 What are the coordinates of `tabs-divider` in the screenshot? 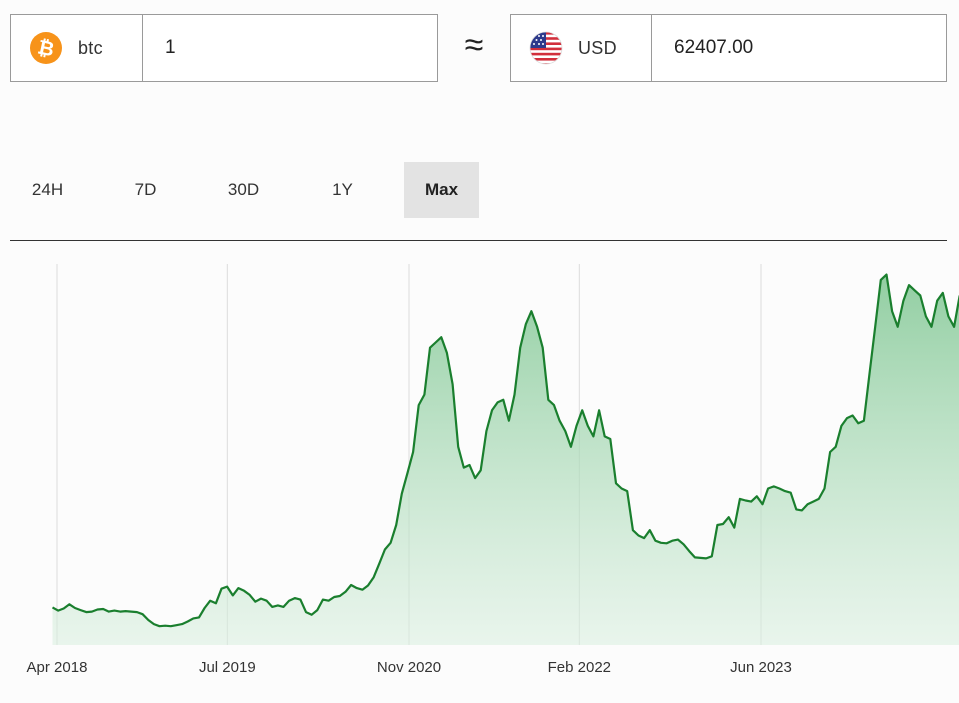 It's located at (478, 240).